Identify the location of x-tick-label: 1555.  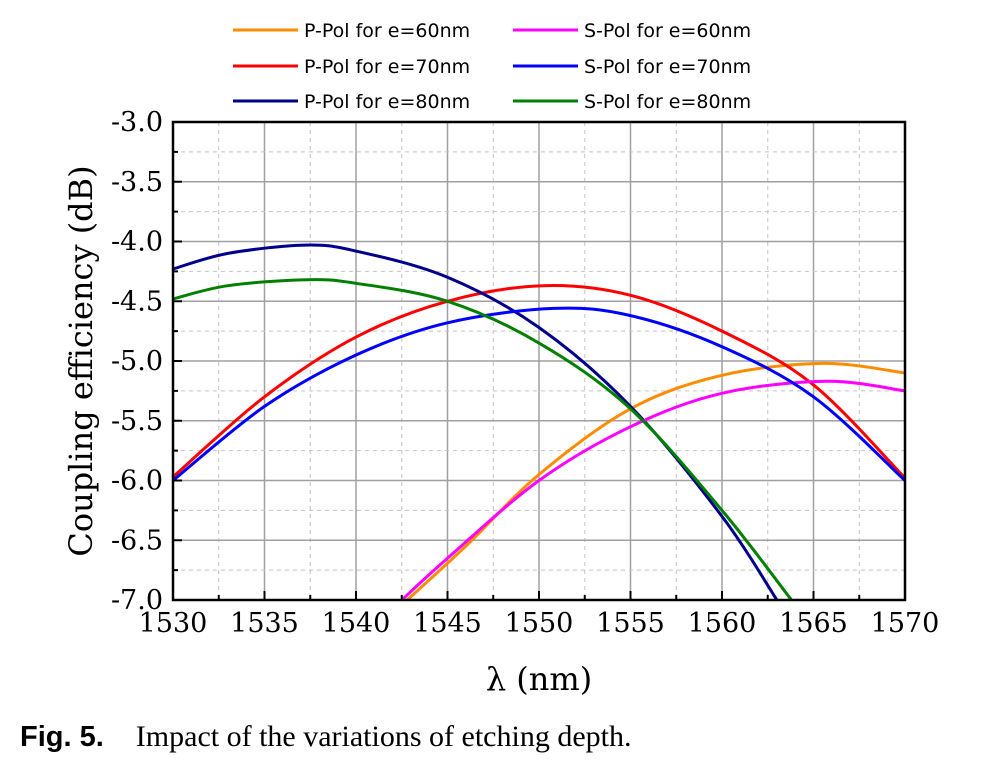
(630, 623).